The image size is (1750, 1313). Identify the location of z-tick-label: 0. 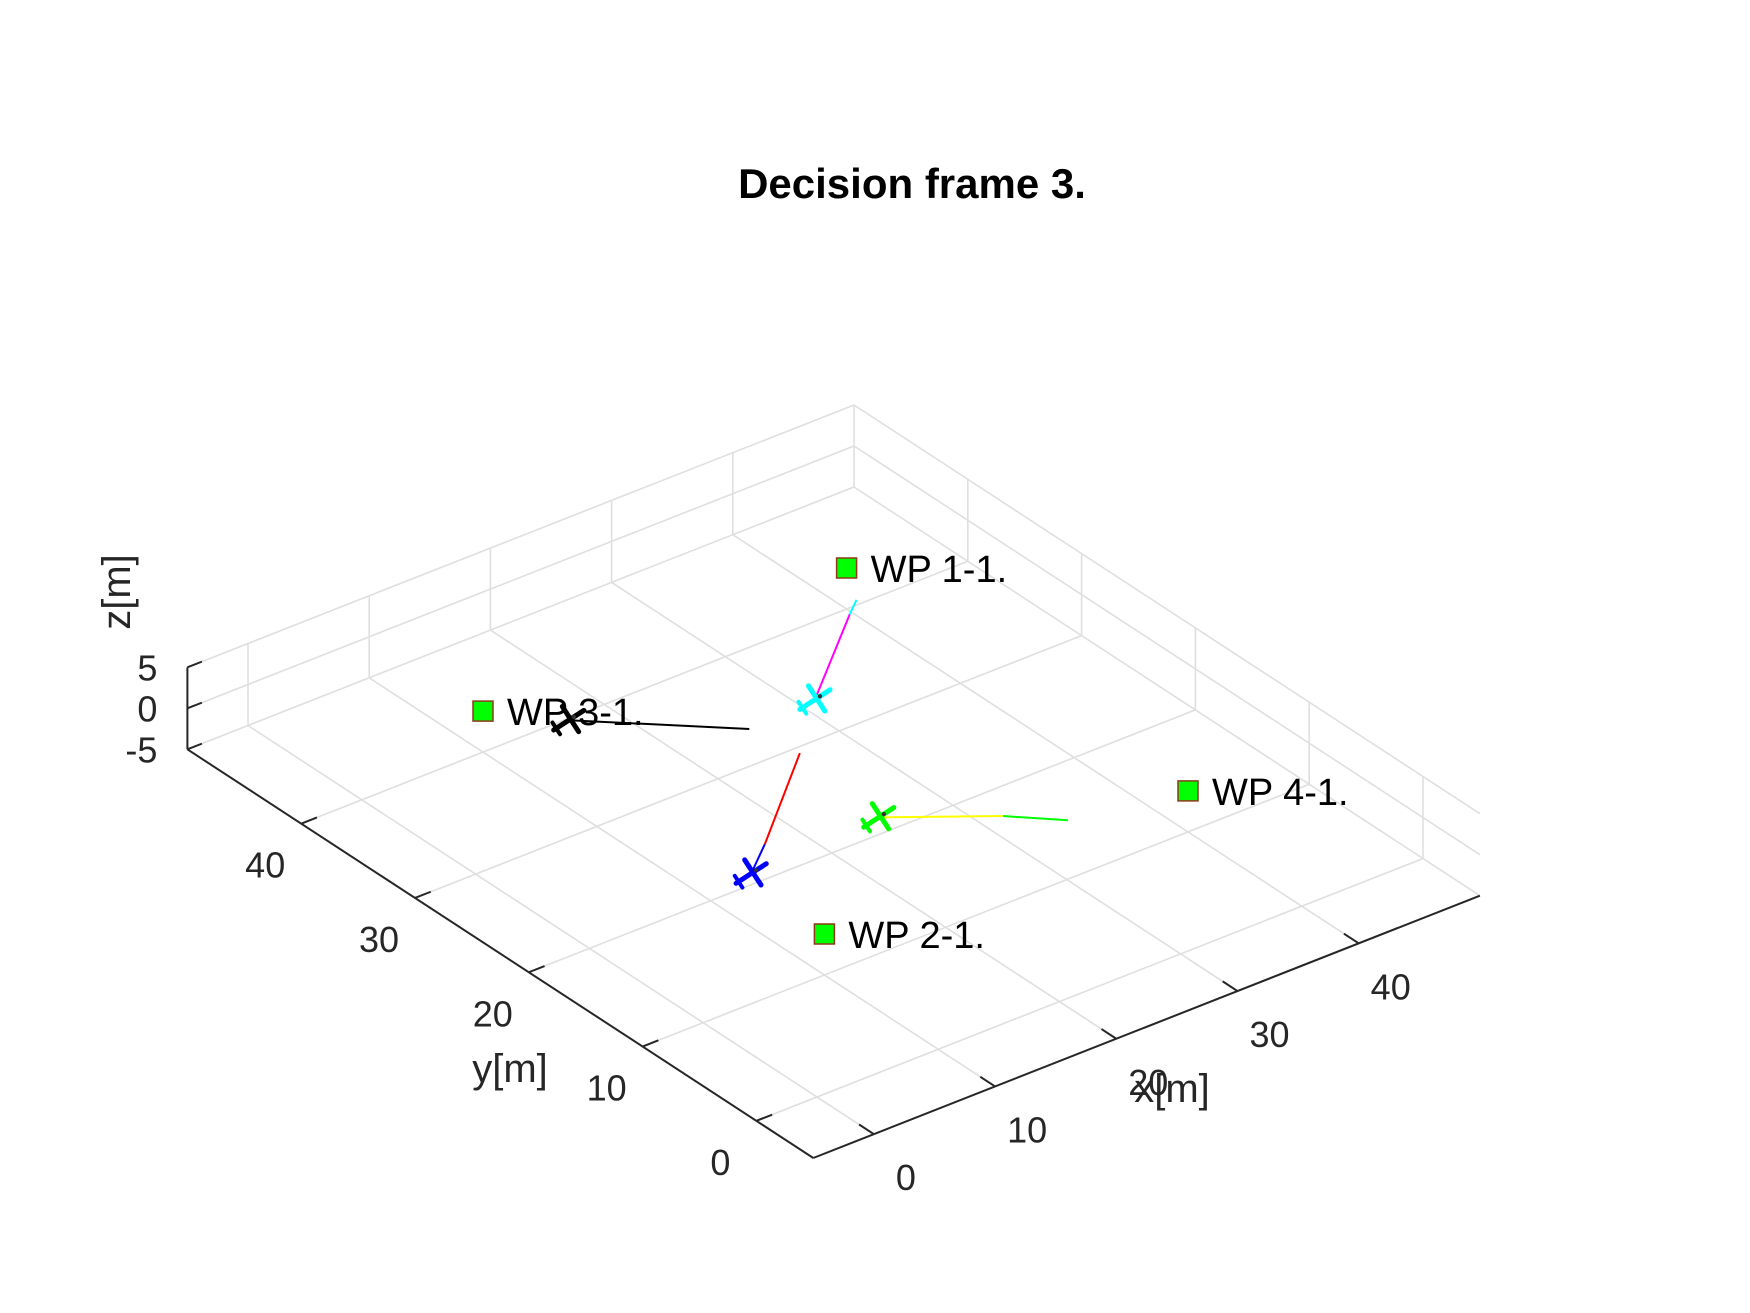
(147, 708).